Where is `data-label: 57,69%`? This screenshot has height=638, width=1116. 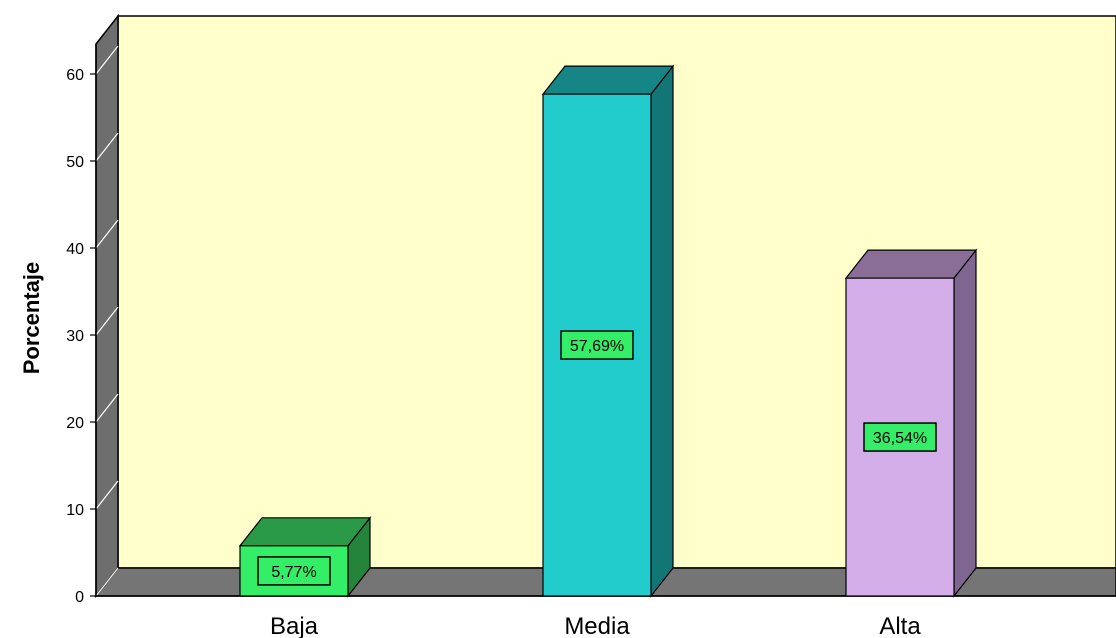
data-label: 57,69% is located at coordinates (597, 346).